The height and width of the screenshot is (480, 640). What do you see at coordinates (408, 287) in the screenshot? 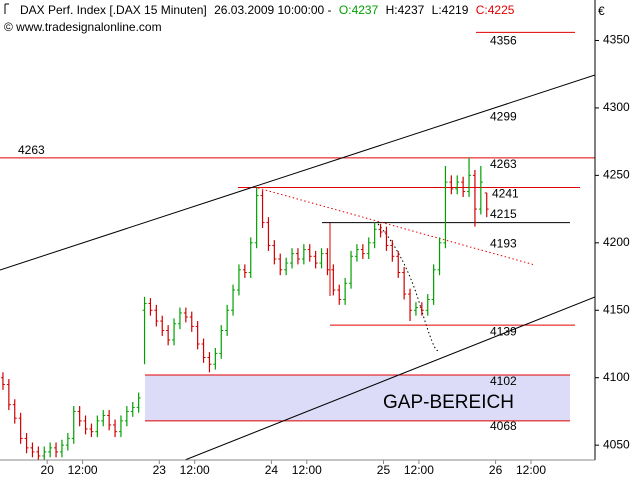
I see `dotted-projection` at bounding box center [408, 287].